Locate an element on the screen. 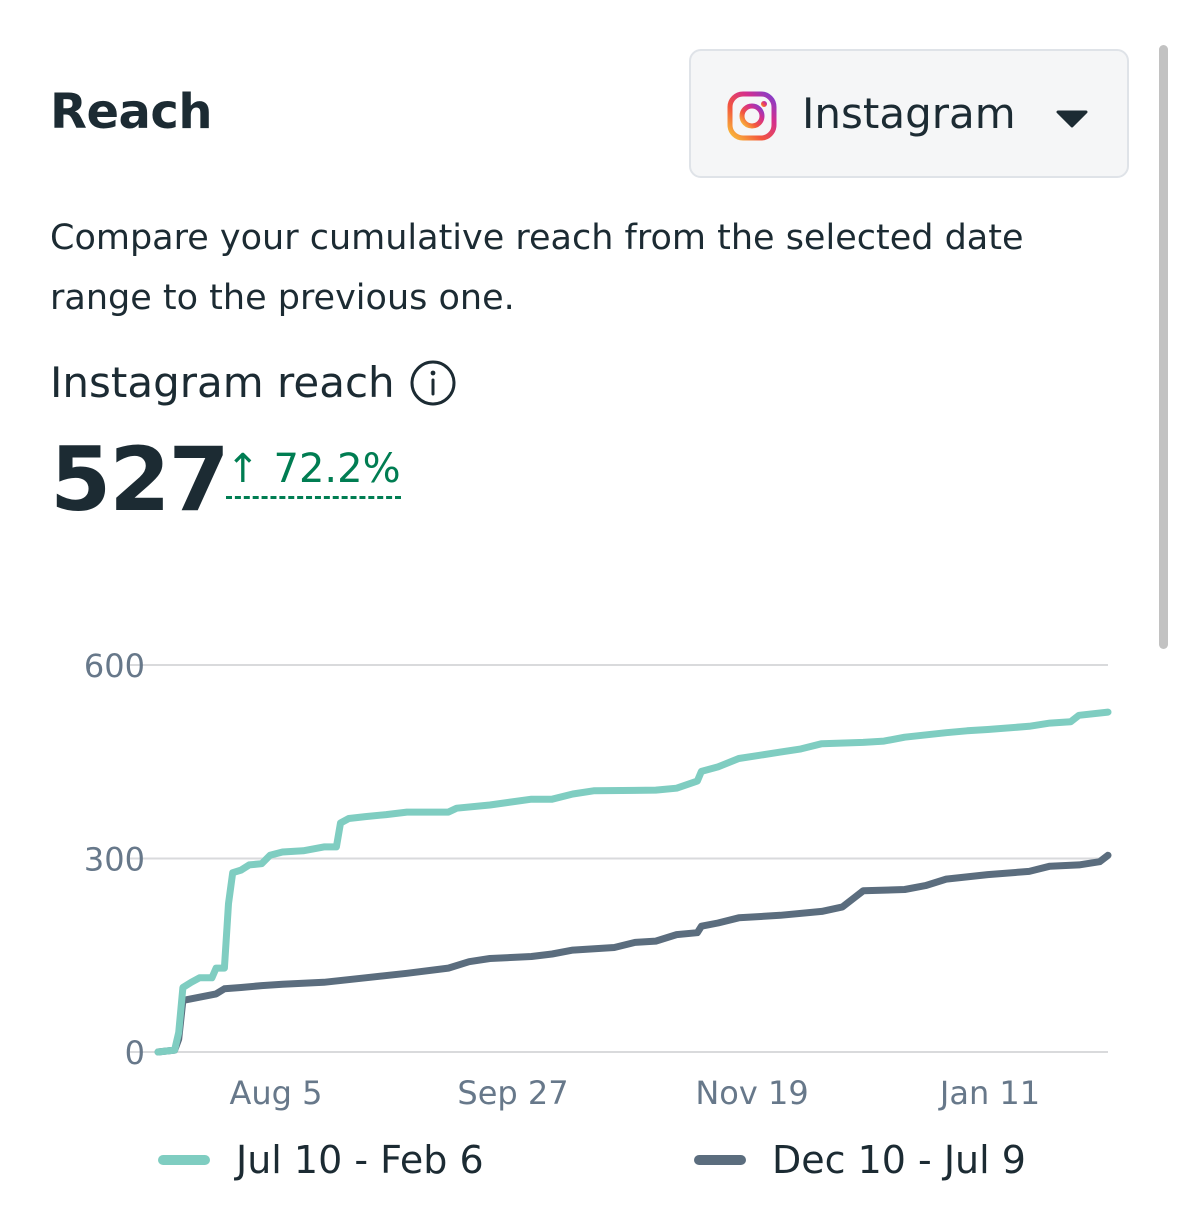  metric-change-value: 72.2% is located at coordinates (337, 469).